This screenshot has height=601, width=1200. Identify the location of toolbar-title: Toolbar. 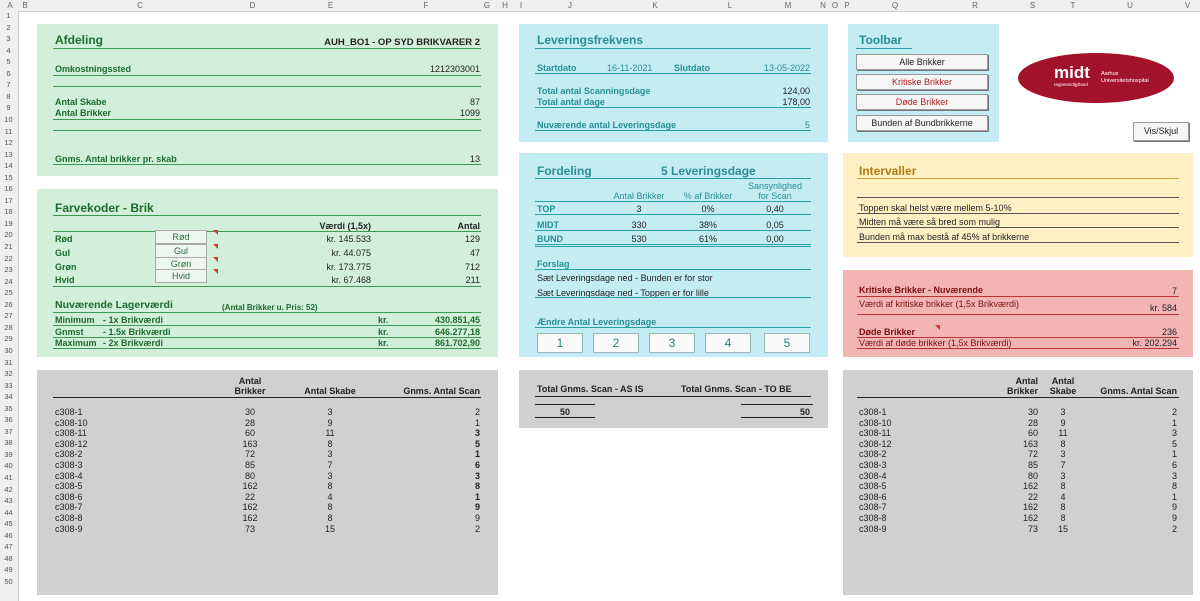
(881, 40).